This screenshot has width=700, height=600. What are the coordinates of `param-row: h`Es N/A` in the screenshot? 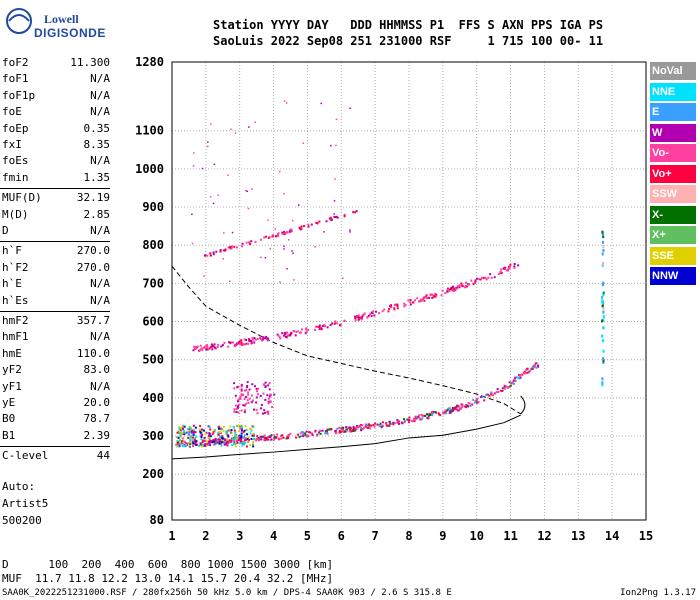 It's located at (56, 302).